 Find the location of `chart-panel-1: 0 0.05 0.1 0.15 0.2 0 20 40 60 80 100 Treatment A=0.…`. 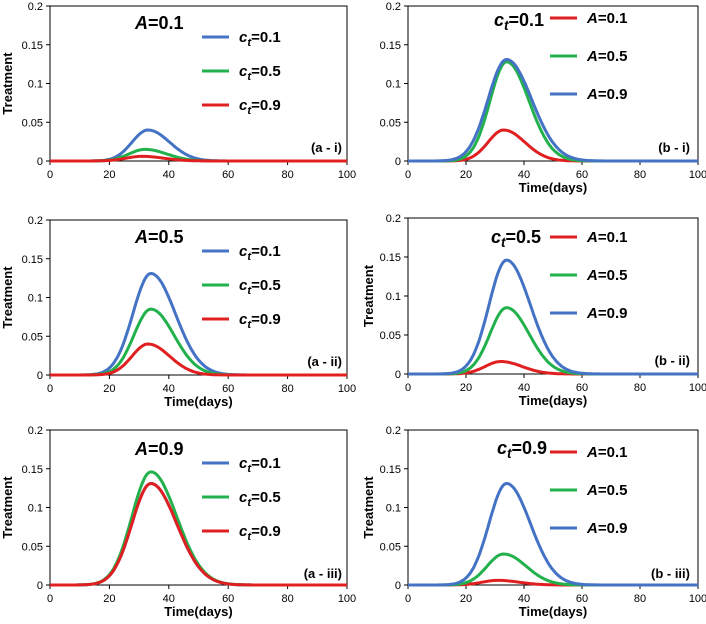

chart-panel-1: 0 0.05 0.1 0.15 0.2 0 20 40 60 80 100 Treatment A=0.… is located at coordinates (178, 91).